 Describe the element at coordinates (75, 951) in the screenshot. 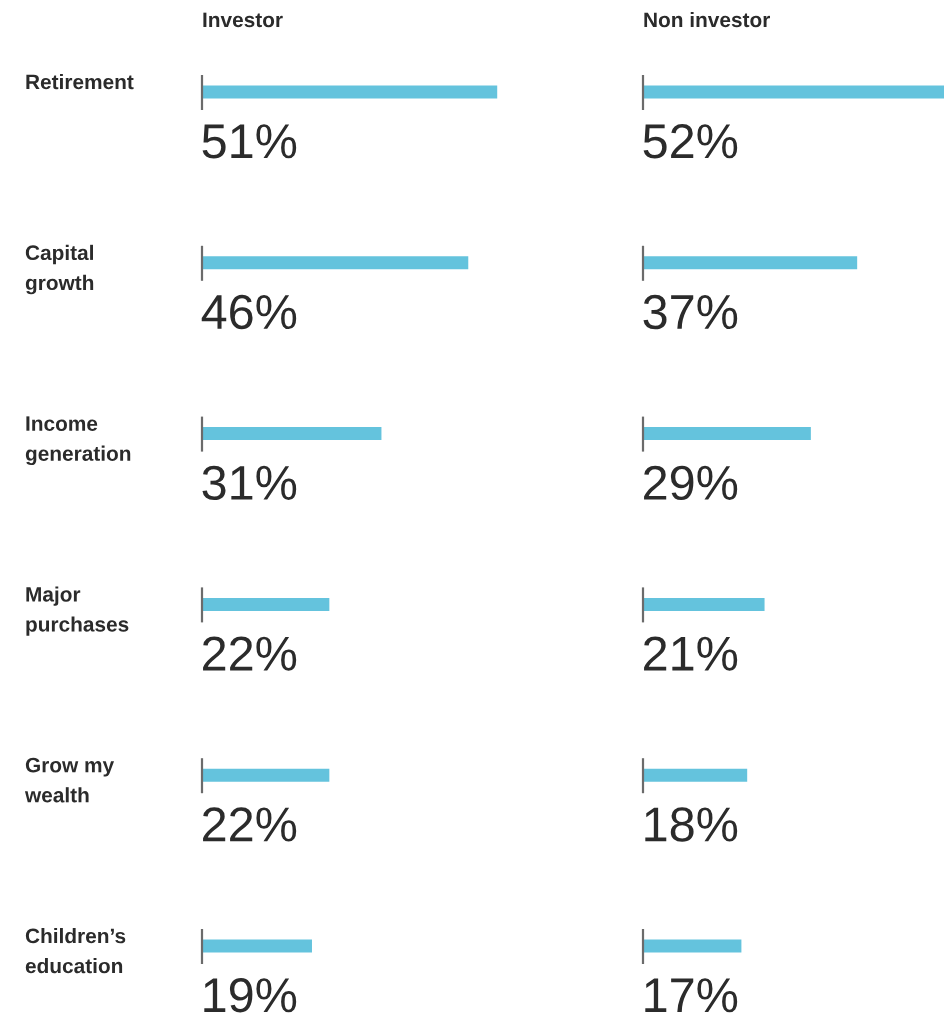

I see `y-tick-label: Children’s education` at that location.